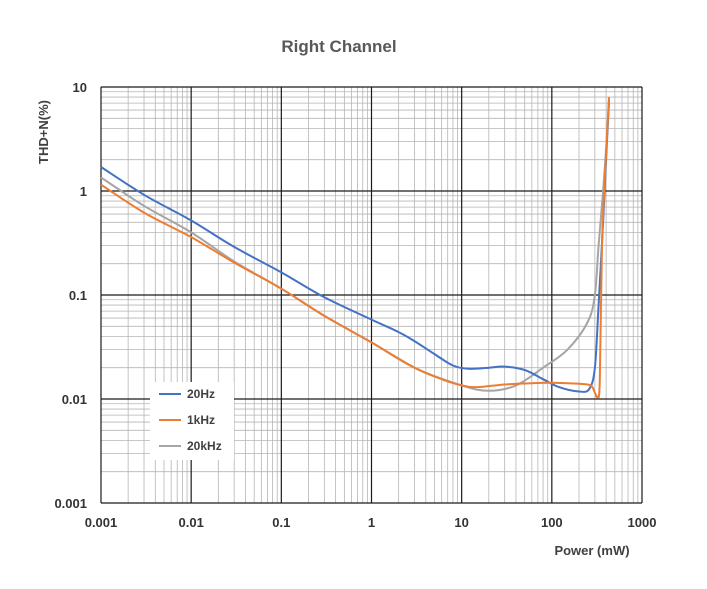 Image resolution: width=707 pixels, height=589 pixels. Describe the element at coordinates (74, 399) in the screenshot. I see `y-tick-label: 0.01` at that location.